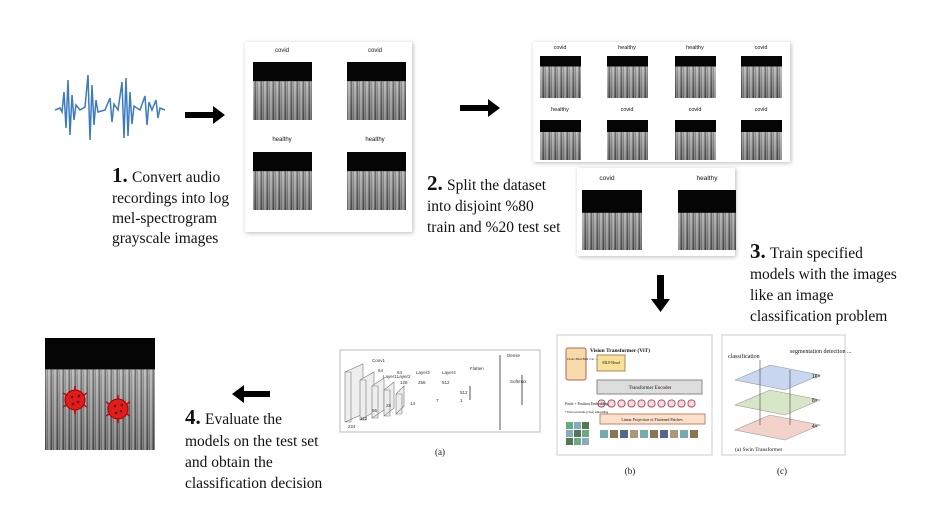  Describe the element at coordinates (480, 206) in the screenshot. I see `step-text: into disjoint %80` at that location.